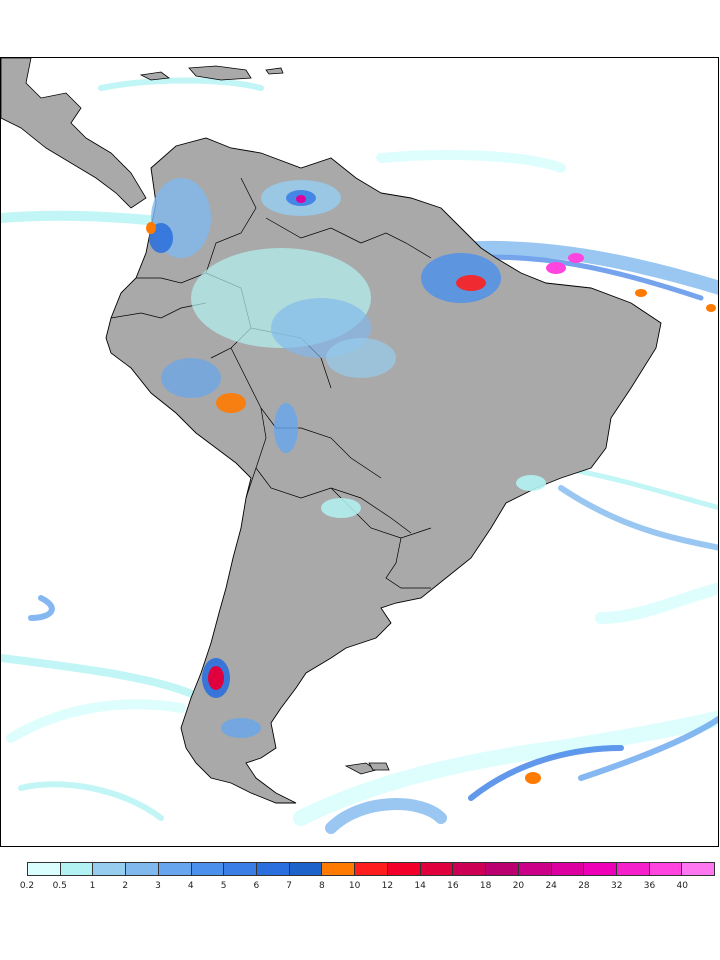 This screenshot has height=960, width=720. Describe the element at coordinates (367, 768) in the screenshot. I see `falkland-islands` at that location.